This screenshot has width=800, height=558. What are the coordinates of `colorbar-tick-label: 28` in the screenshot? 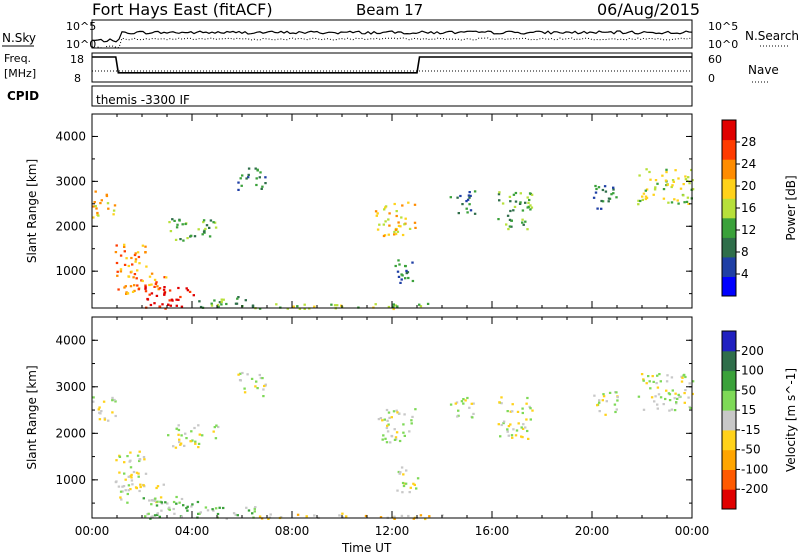 It's located at (748, 142).